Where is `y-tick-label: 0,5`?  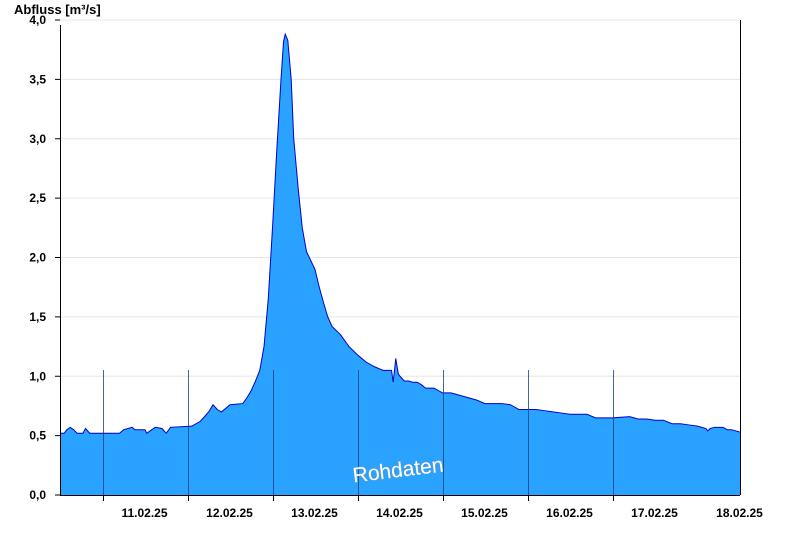
y-tick-label: 0,5 is located at coordinates (37, 436).